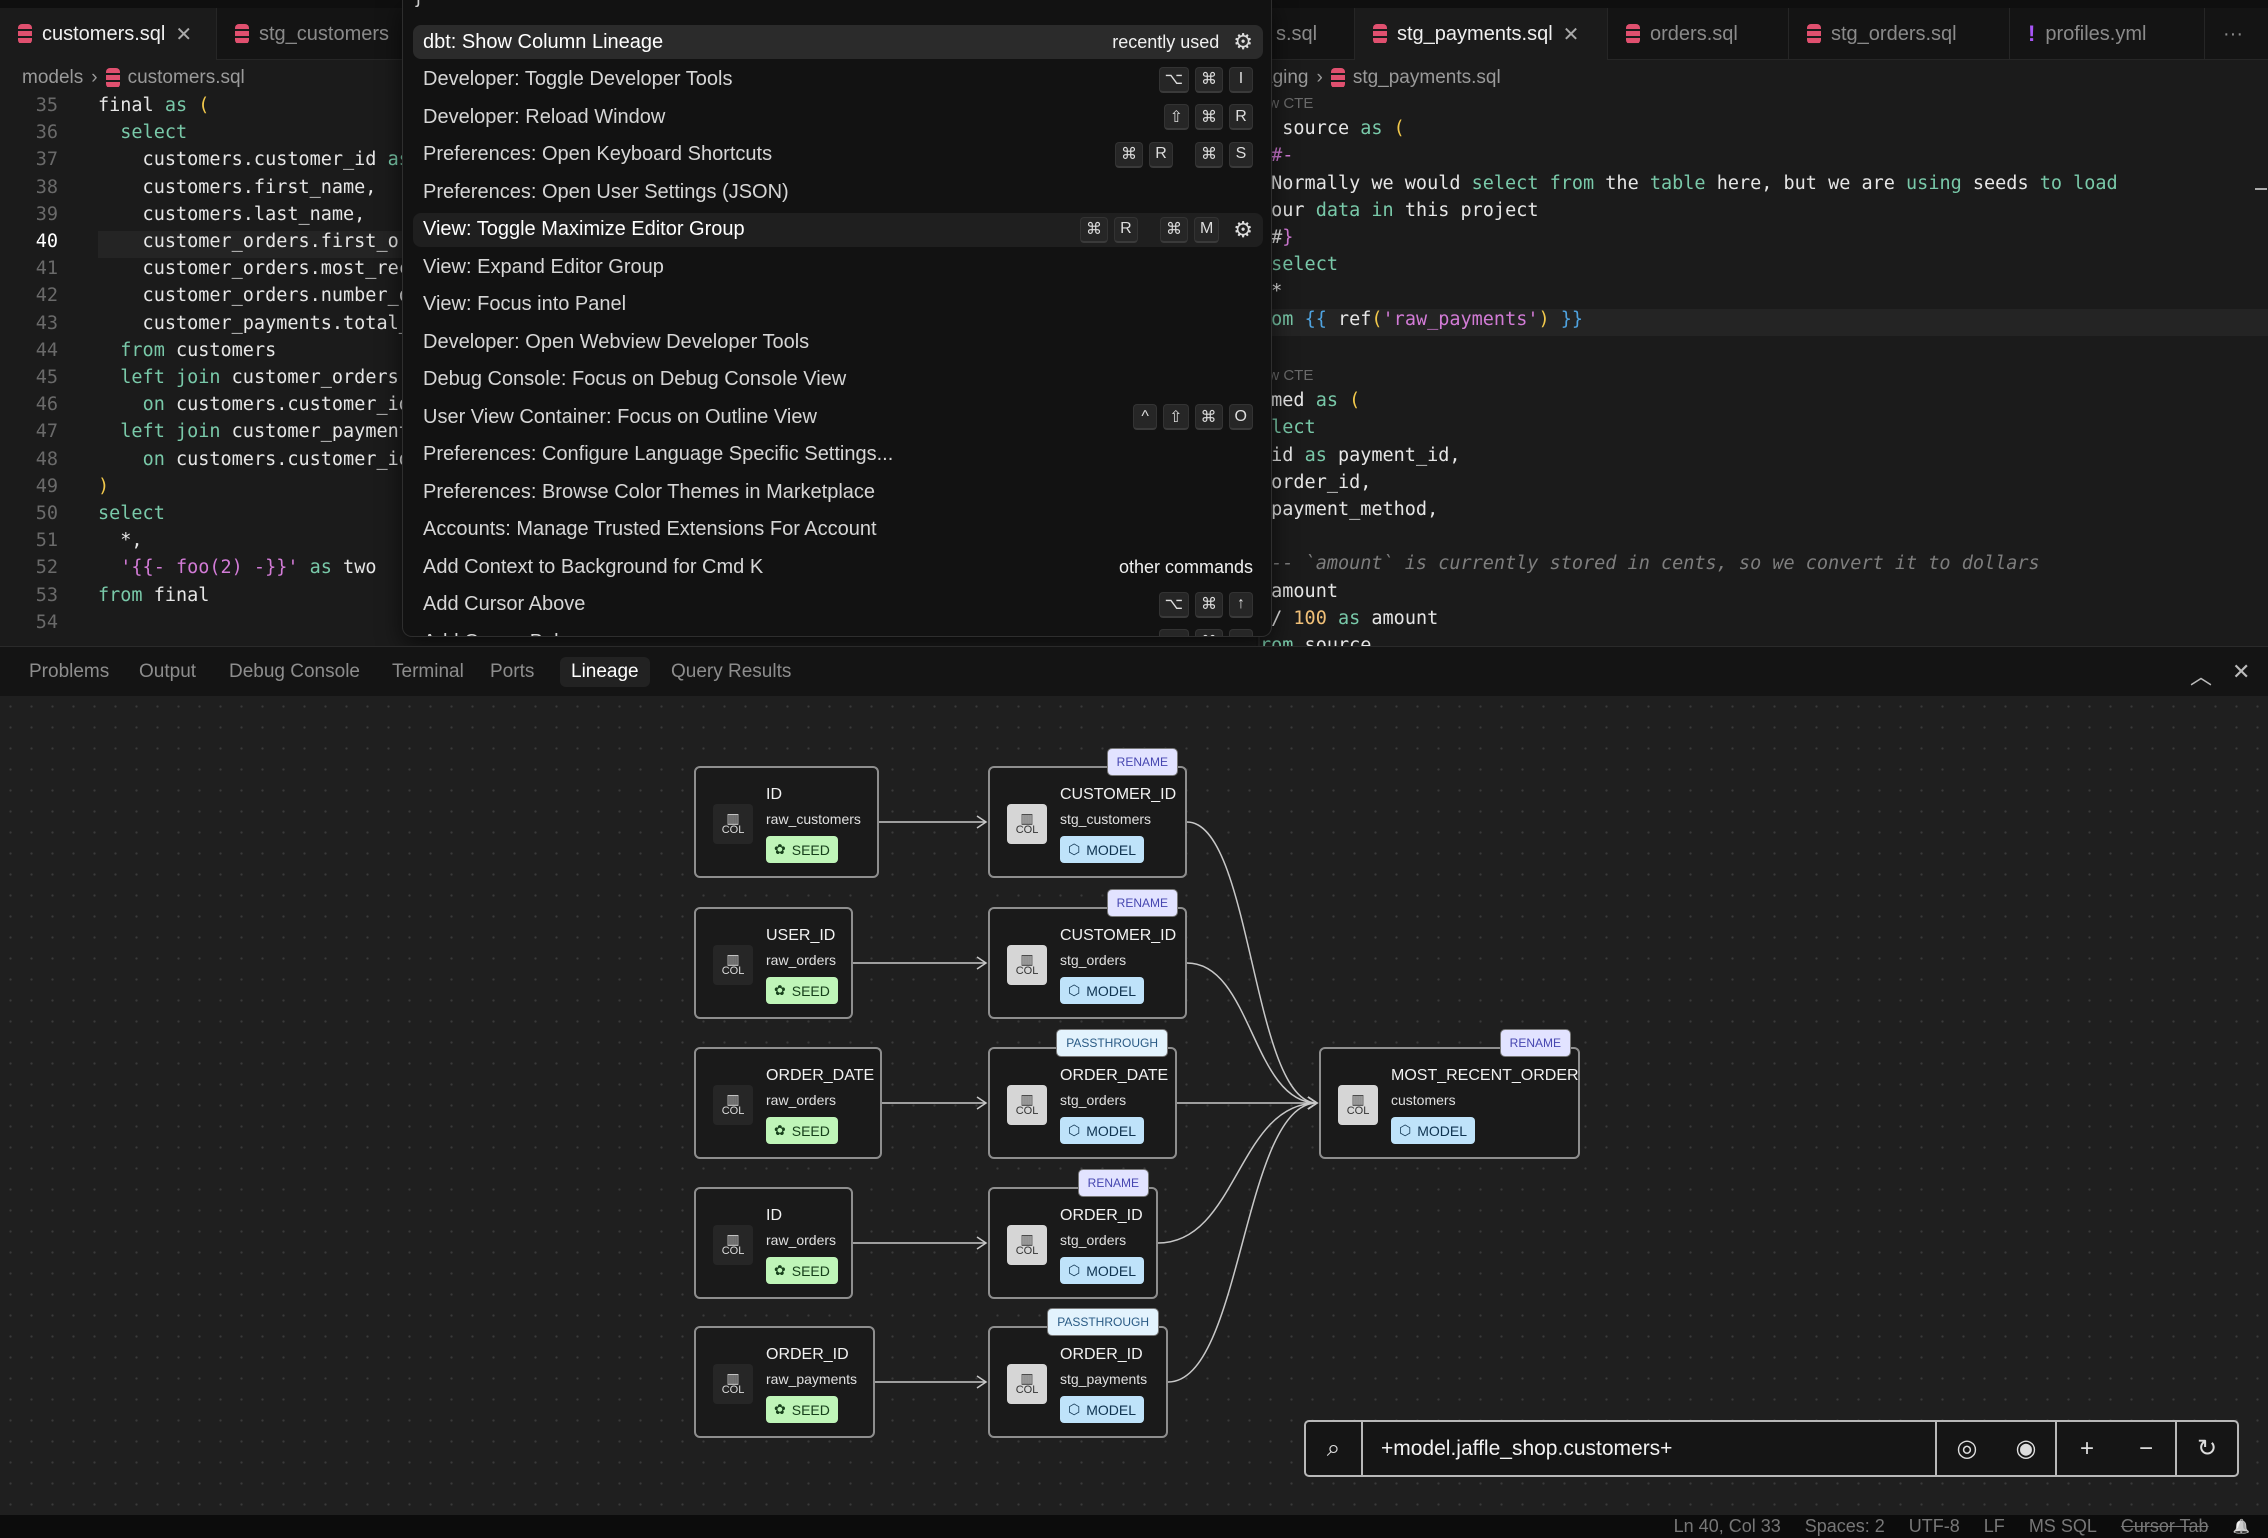 The height and width of the screenshot is (1538, 2268). What do you see at coordinates (1241, 632) in the screenshot?
I see `keycap: ↓` at bounding box center [1241, 632].